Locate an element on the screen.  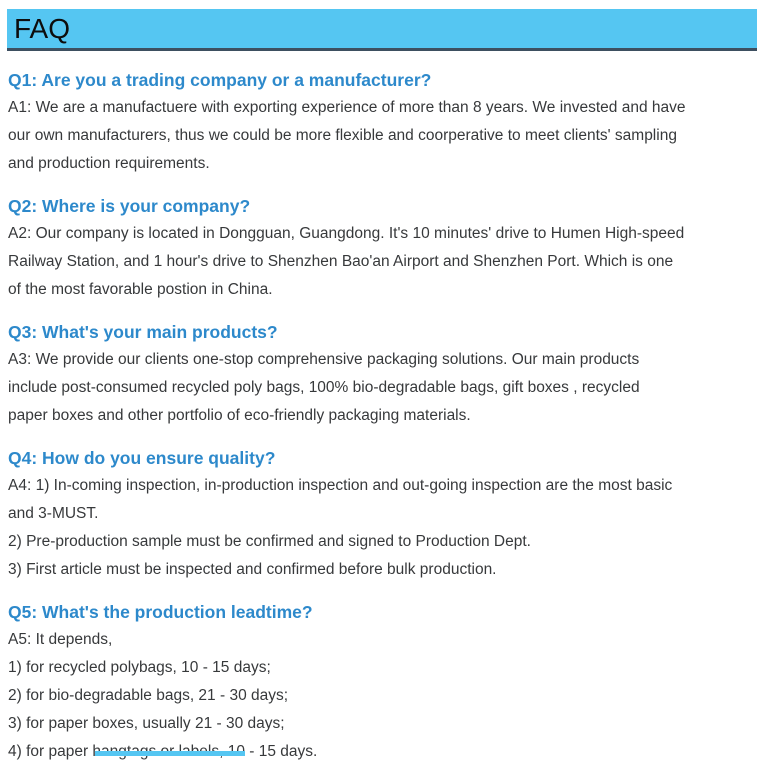
faq-answer-line: 1) for recycled polybags, 10 - 15 days; is located at coordinates (139, 667).